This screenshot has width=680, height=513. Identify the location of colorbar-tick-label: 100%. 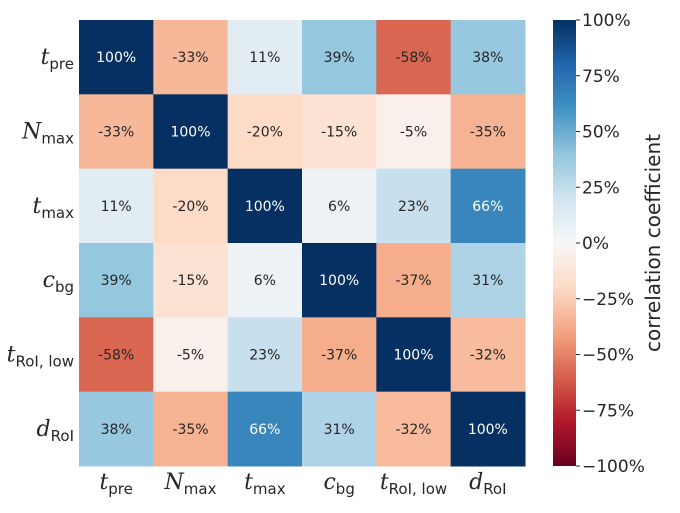
(606, 21).